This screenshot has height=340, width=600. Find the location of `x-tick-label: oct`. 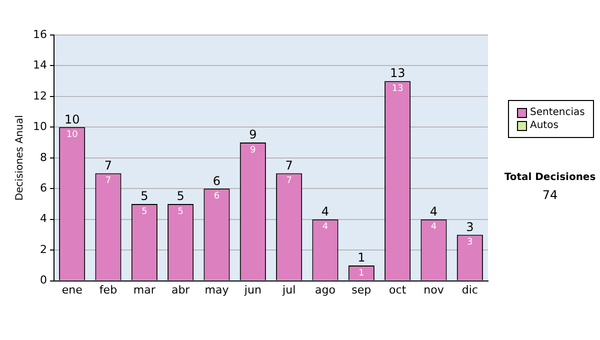

x-tick-label: oct is located at coordinates (398, 289).